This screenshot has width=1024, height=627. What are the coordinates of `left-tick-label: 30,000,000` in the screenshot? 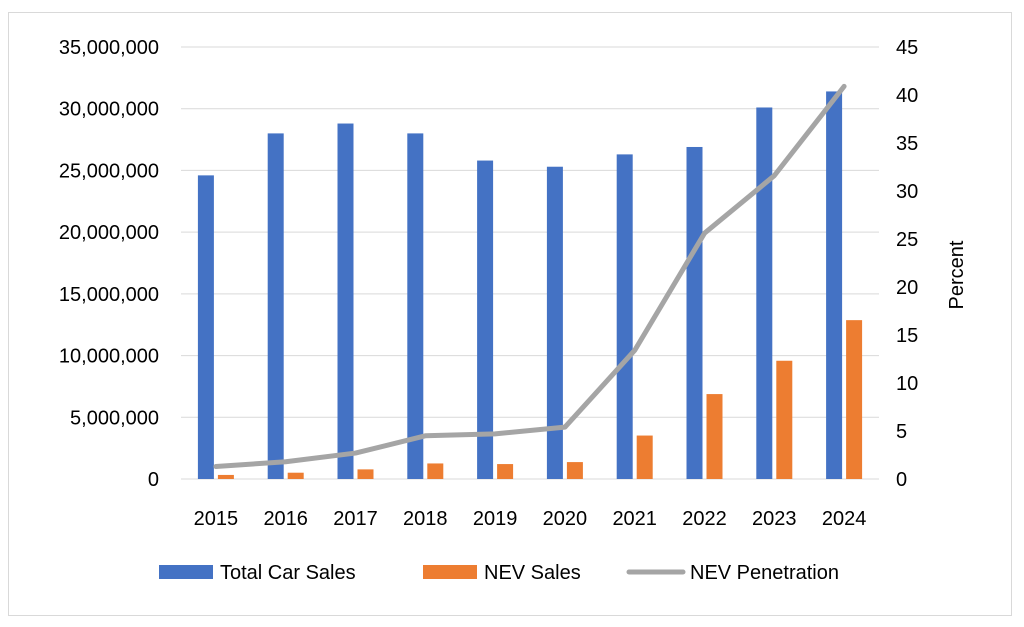 It's located at (109, 110).